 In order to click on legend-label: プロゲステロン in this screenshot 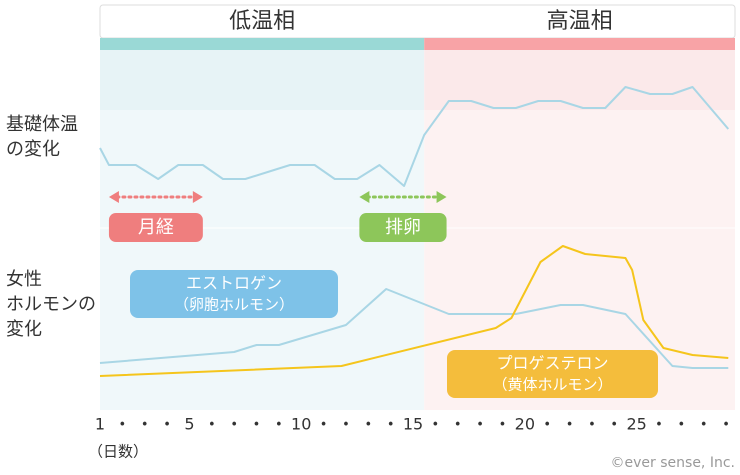, I will do `click(552, 363)`.